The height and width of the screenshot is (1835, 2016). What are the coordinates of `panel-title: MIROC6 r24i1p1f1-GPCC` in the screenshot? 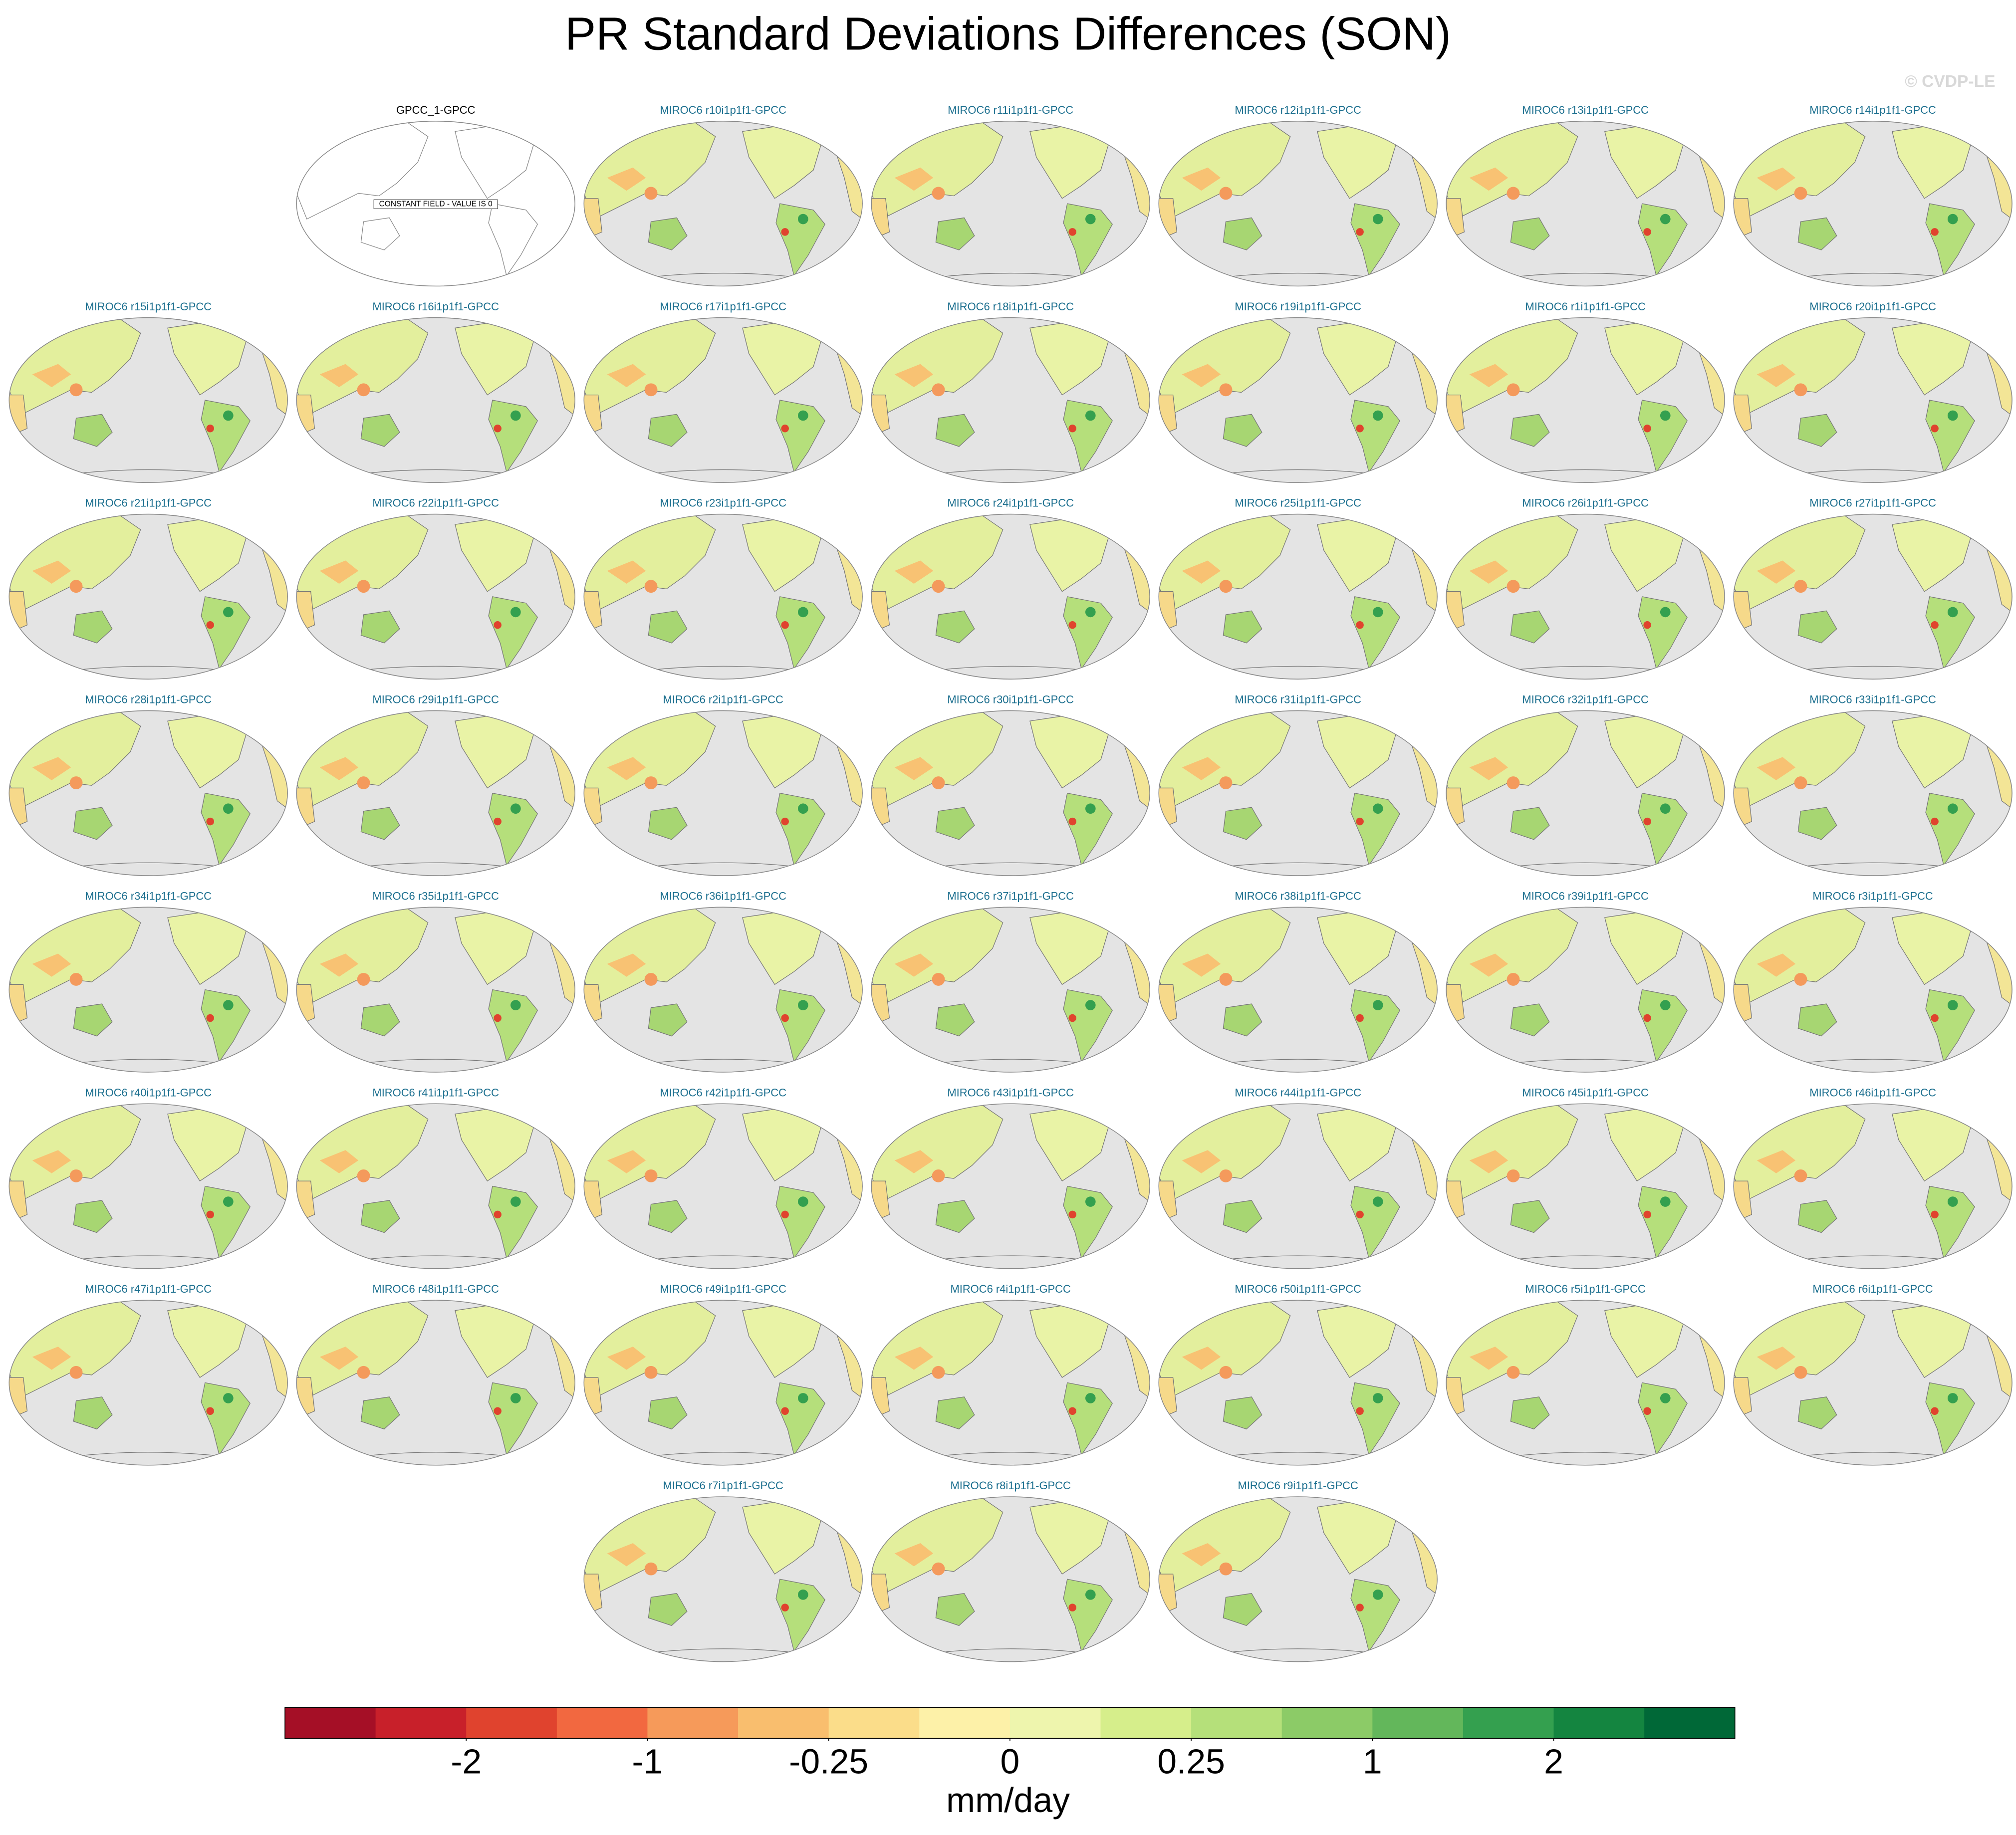 It's located at (1010, 503).